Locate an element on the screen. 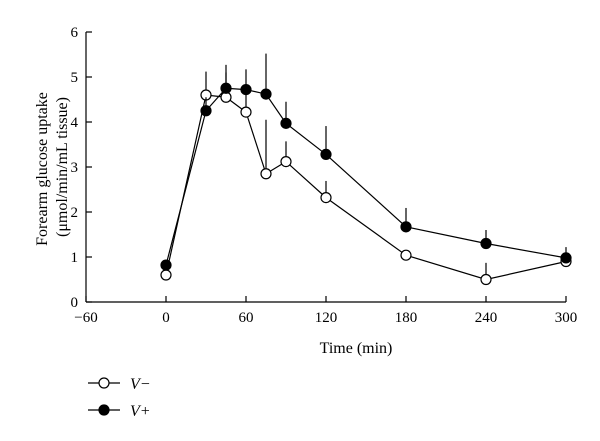  x-tick-label: 60 is located at coordinates (246, 318).